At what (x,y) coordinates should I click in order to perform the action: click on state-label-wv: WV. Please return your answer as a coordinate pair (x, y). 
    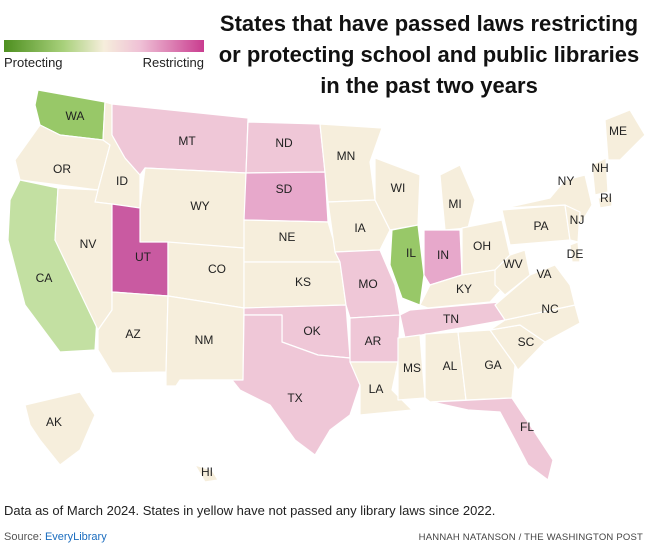
    Looking at the image, I should click on (512, 264).